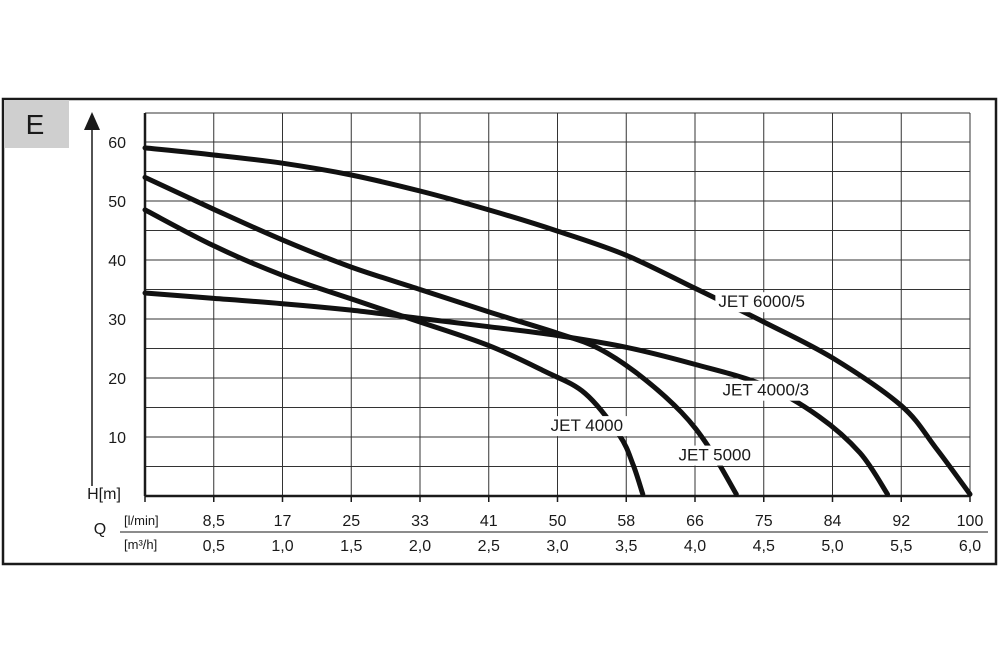 The height and width of the screenshot is (671, 1000). I want to click on panel-tag-label: E, so click(35, 124).